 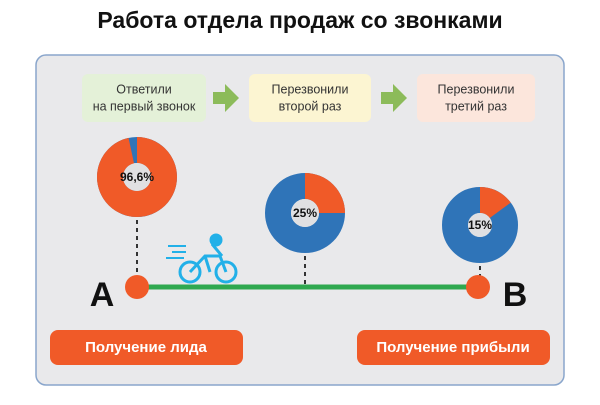 I want to click on button-label: Получение прибыли, so click(x=452, y=347).